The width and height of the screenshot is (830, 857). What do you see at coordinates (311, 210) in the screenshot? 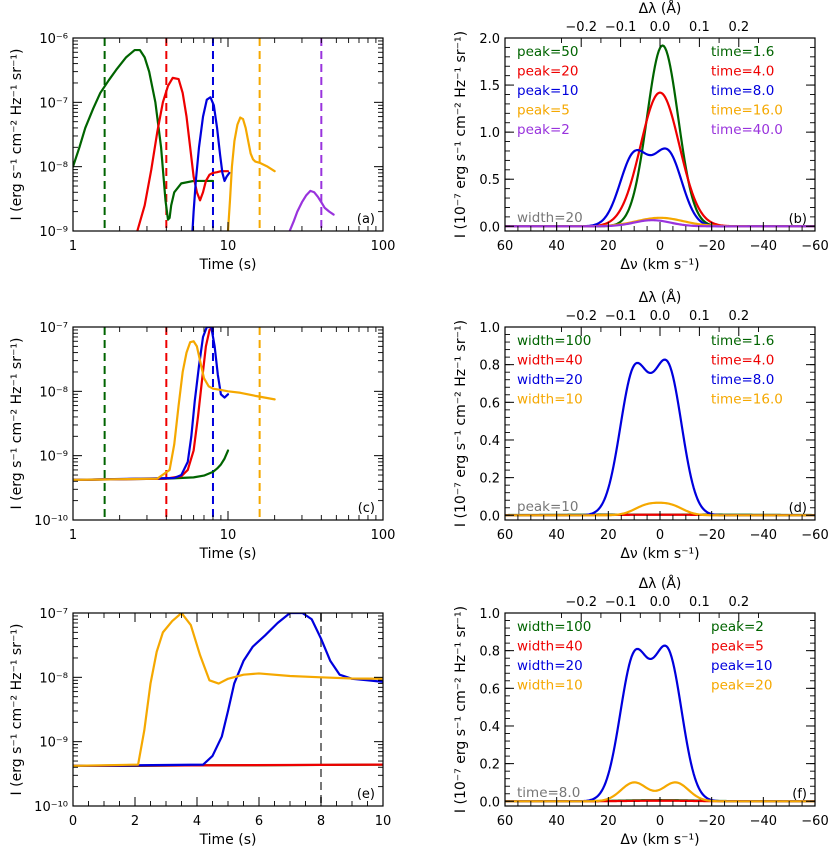
I see `series-peak=2` at bounding box center [311, 210].